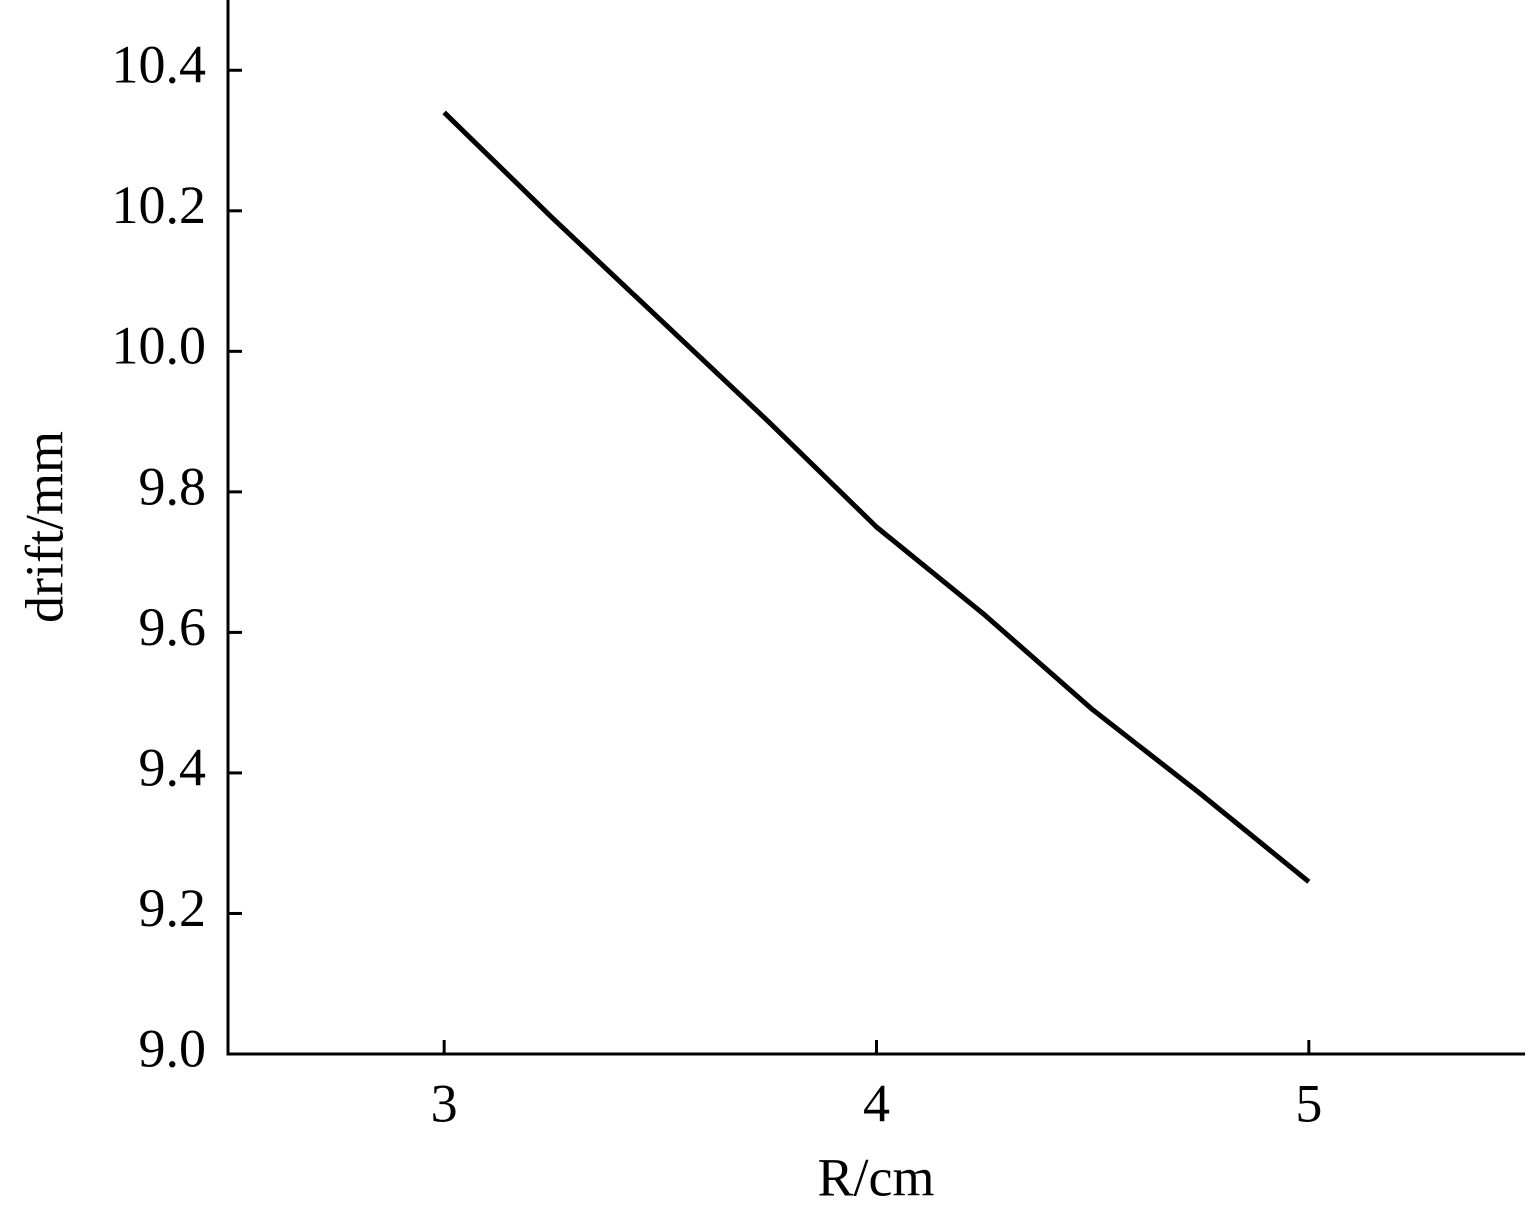  Describe the element at coordinates (1308, 1103) in the screenshot. I see `x-tick-label: 5` at that location.